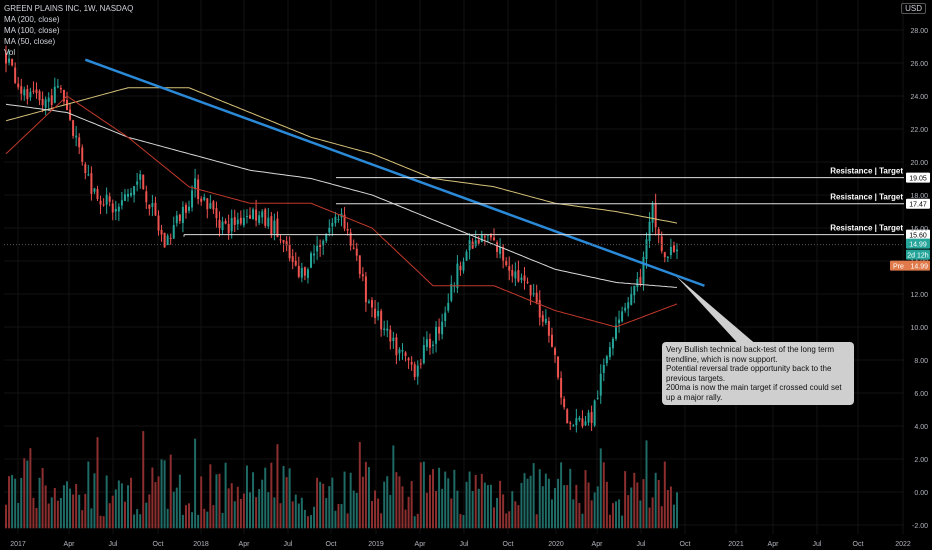  I want to click on countdown-tag: 2d 12h, so click(918, 256).